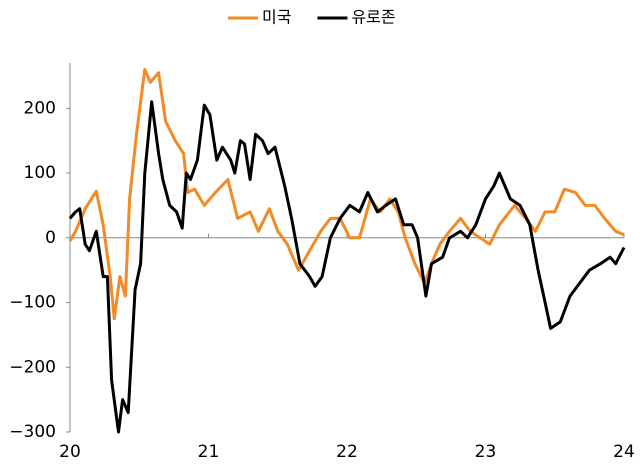 Image resolution: width=640 pixels, height=466 pixels. What do you see at coordinates (40, 108) in the screenshot?
I see `y-tick-label: 200` at bounding box center [40, 108].